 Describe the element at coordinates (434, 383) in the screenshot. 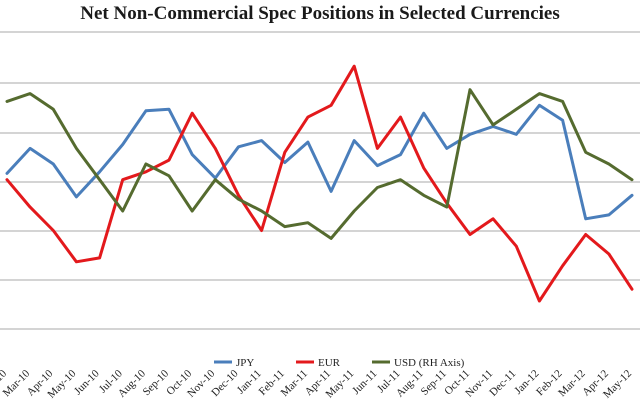

I see `x-tick-label: Sep-11` at that location.